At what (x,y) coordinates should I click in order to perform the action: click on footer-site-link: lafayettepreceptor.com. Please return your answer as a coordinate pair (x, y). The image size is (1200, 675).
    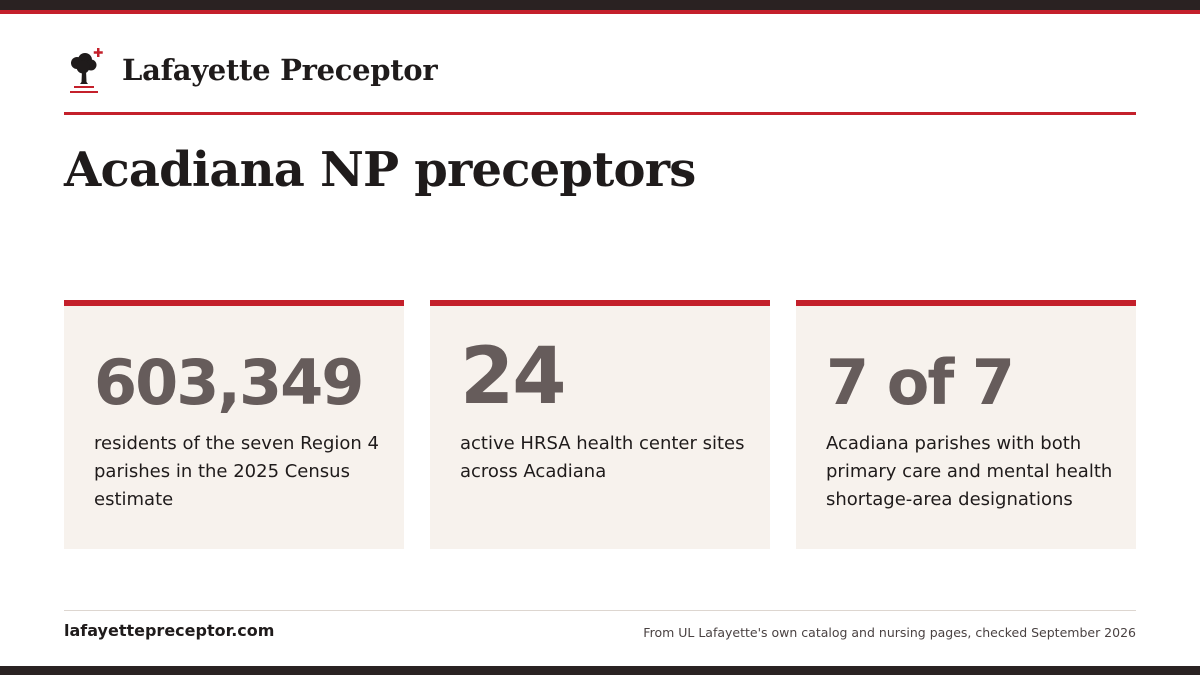
    Looking at the image, I should click on (169, 630).